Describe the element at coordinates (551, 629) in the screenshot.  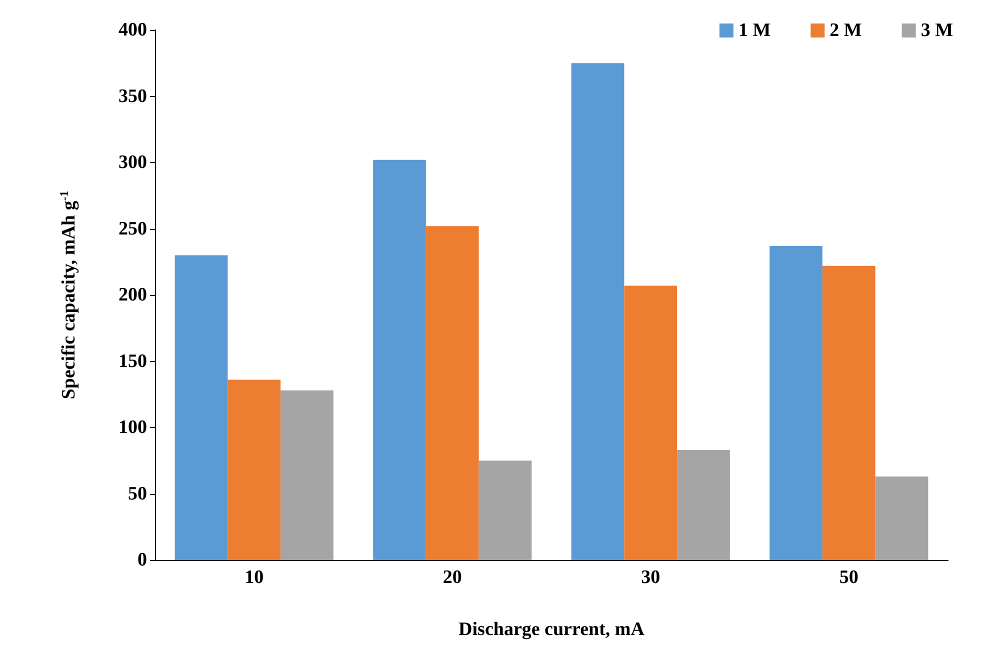
I see `x-axis-title: Discharge current, mA` at that location.